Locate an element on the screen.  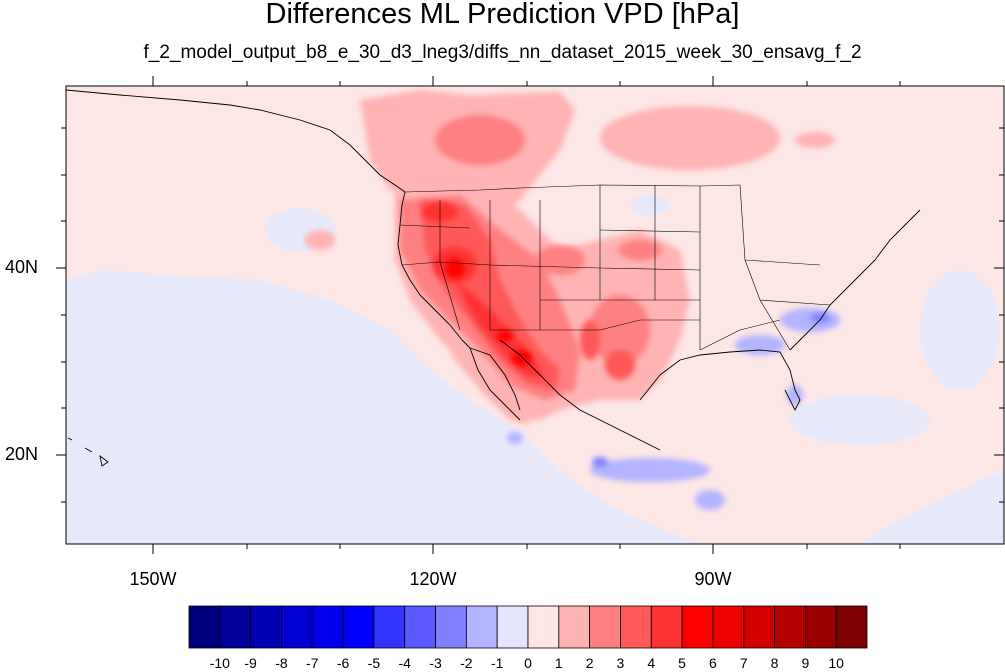
colorbar-tick-label: -6 is located at coordinates (343, 663).